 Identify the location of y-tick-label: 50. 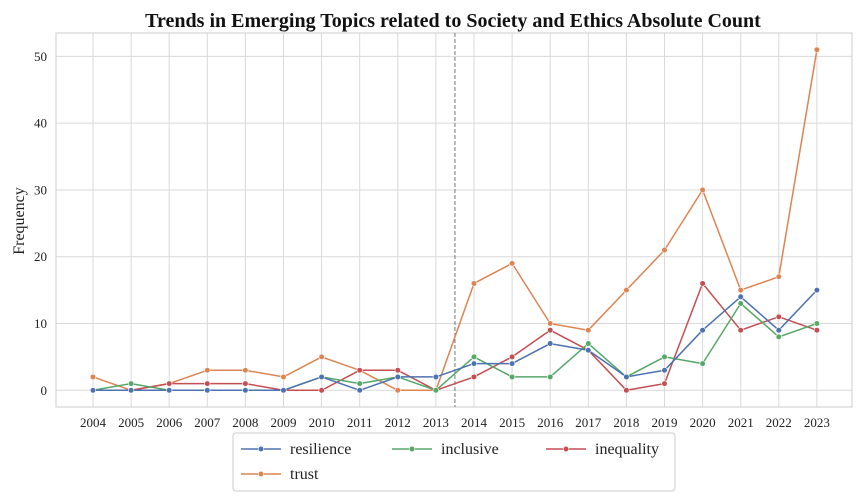
(40, 56).